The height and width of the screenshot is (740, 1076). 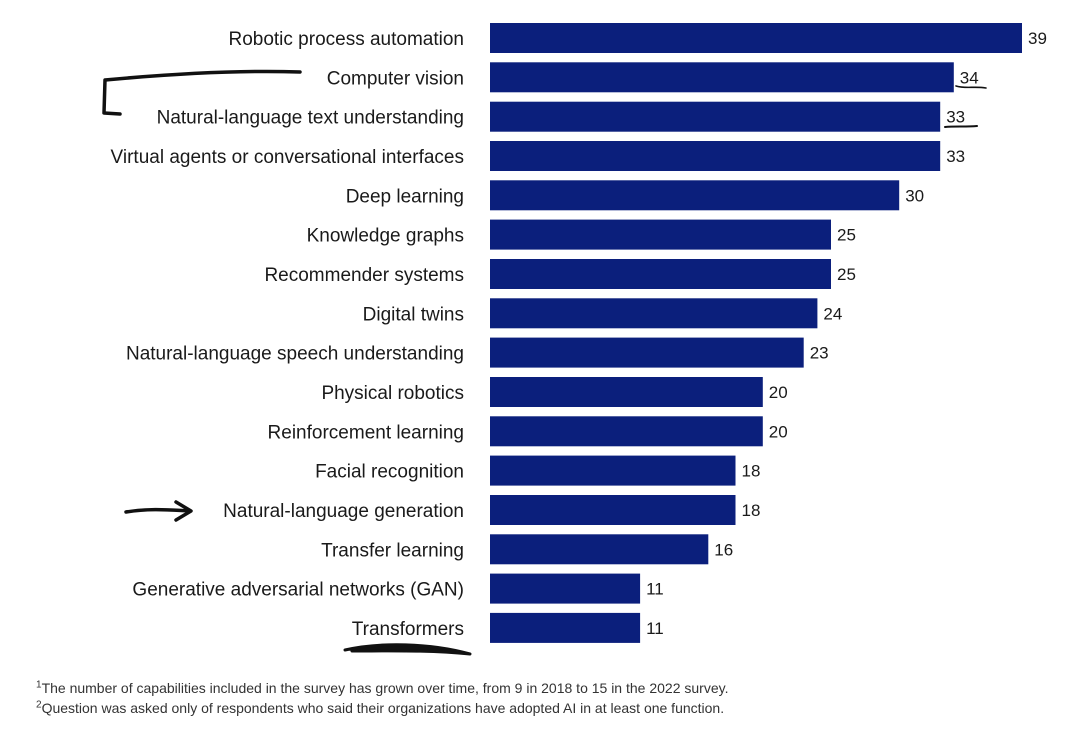 I want to click on category-label-9: Natural-language speech understanding, so click(x=295, y=354).